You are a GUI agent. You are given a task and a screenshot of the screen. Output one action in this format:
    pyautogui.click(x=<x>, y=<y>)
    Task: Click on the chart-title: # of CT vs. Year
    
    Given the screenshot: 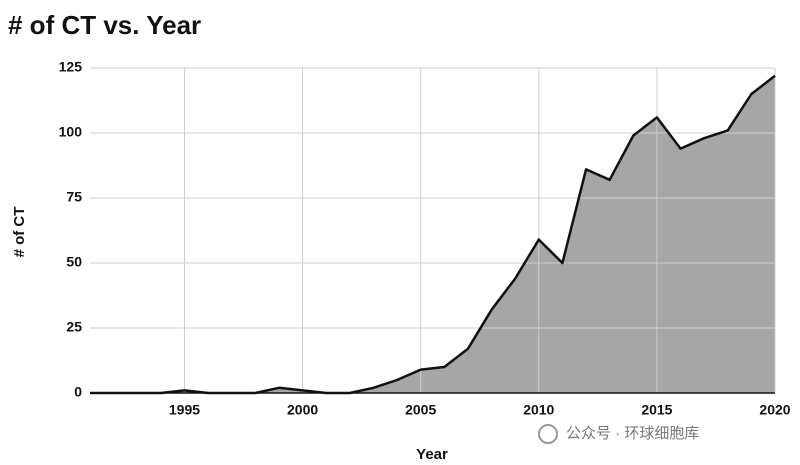 What is the action you would take?
    pyautogui.click(x=104, y=25)
    